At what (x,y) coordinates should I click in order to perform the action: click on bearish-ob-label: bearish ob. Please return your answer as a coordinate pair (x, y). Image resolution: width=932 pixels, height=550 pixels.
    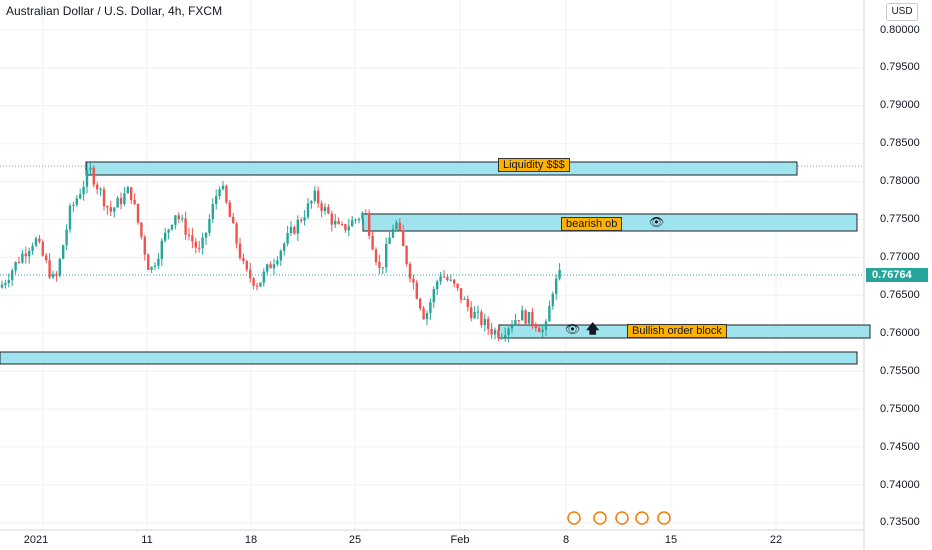
    Looking at the image, I should click on (592, 224).